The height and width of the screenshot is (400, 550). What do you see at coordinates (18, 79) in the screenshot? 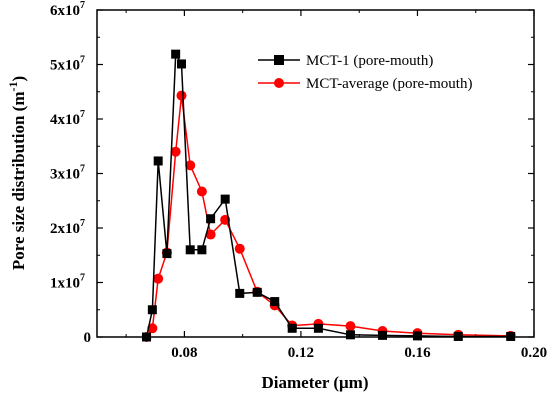
I see `y-axis-label-close: )` at bounding box center [18, 79].